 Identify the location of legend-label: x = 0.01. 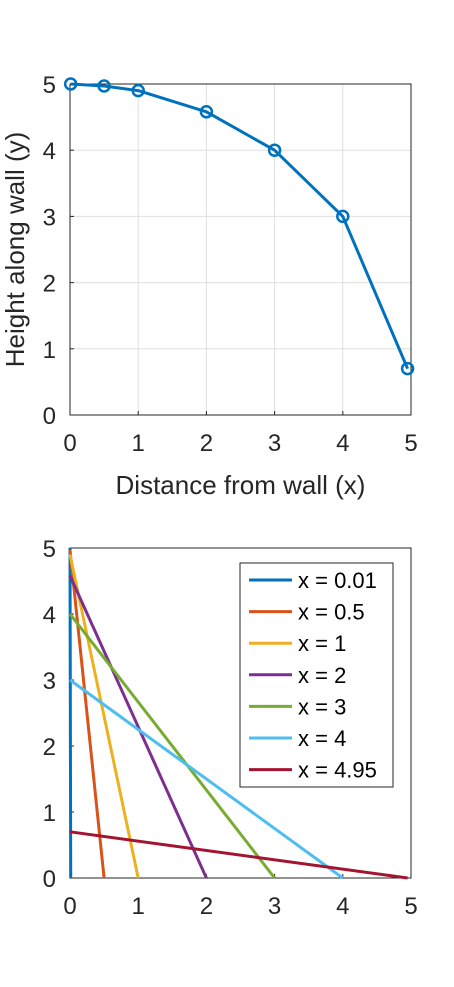
(337, 580).